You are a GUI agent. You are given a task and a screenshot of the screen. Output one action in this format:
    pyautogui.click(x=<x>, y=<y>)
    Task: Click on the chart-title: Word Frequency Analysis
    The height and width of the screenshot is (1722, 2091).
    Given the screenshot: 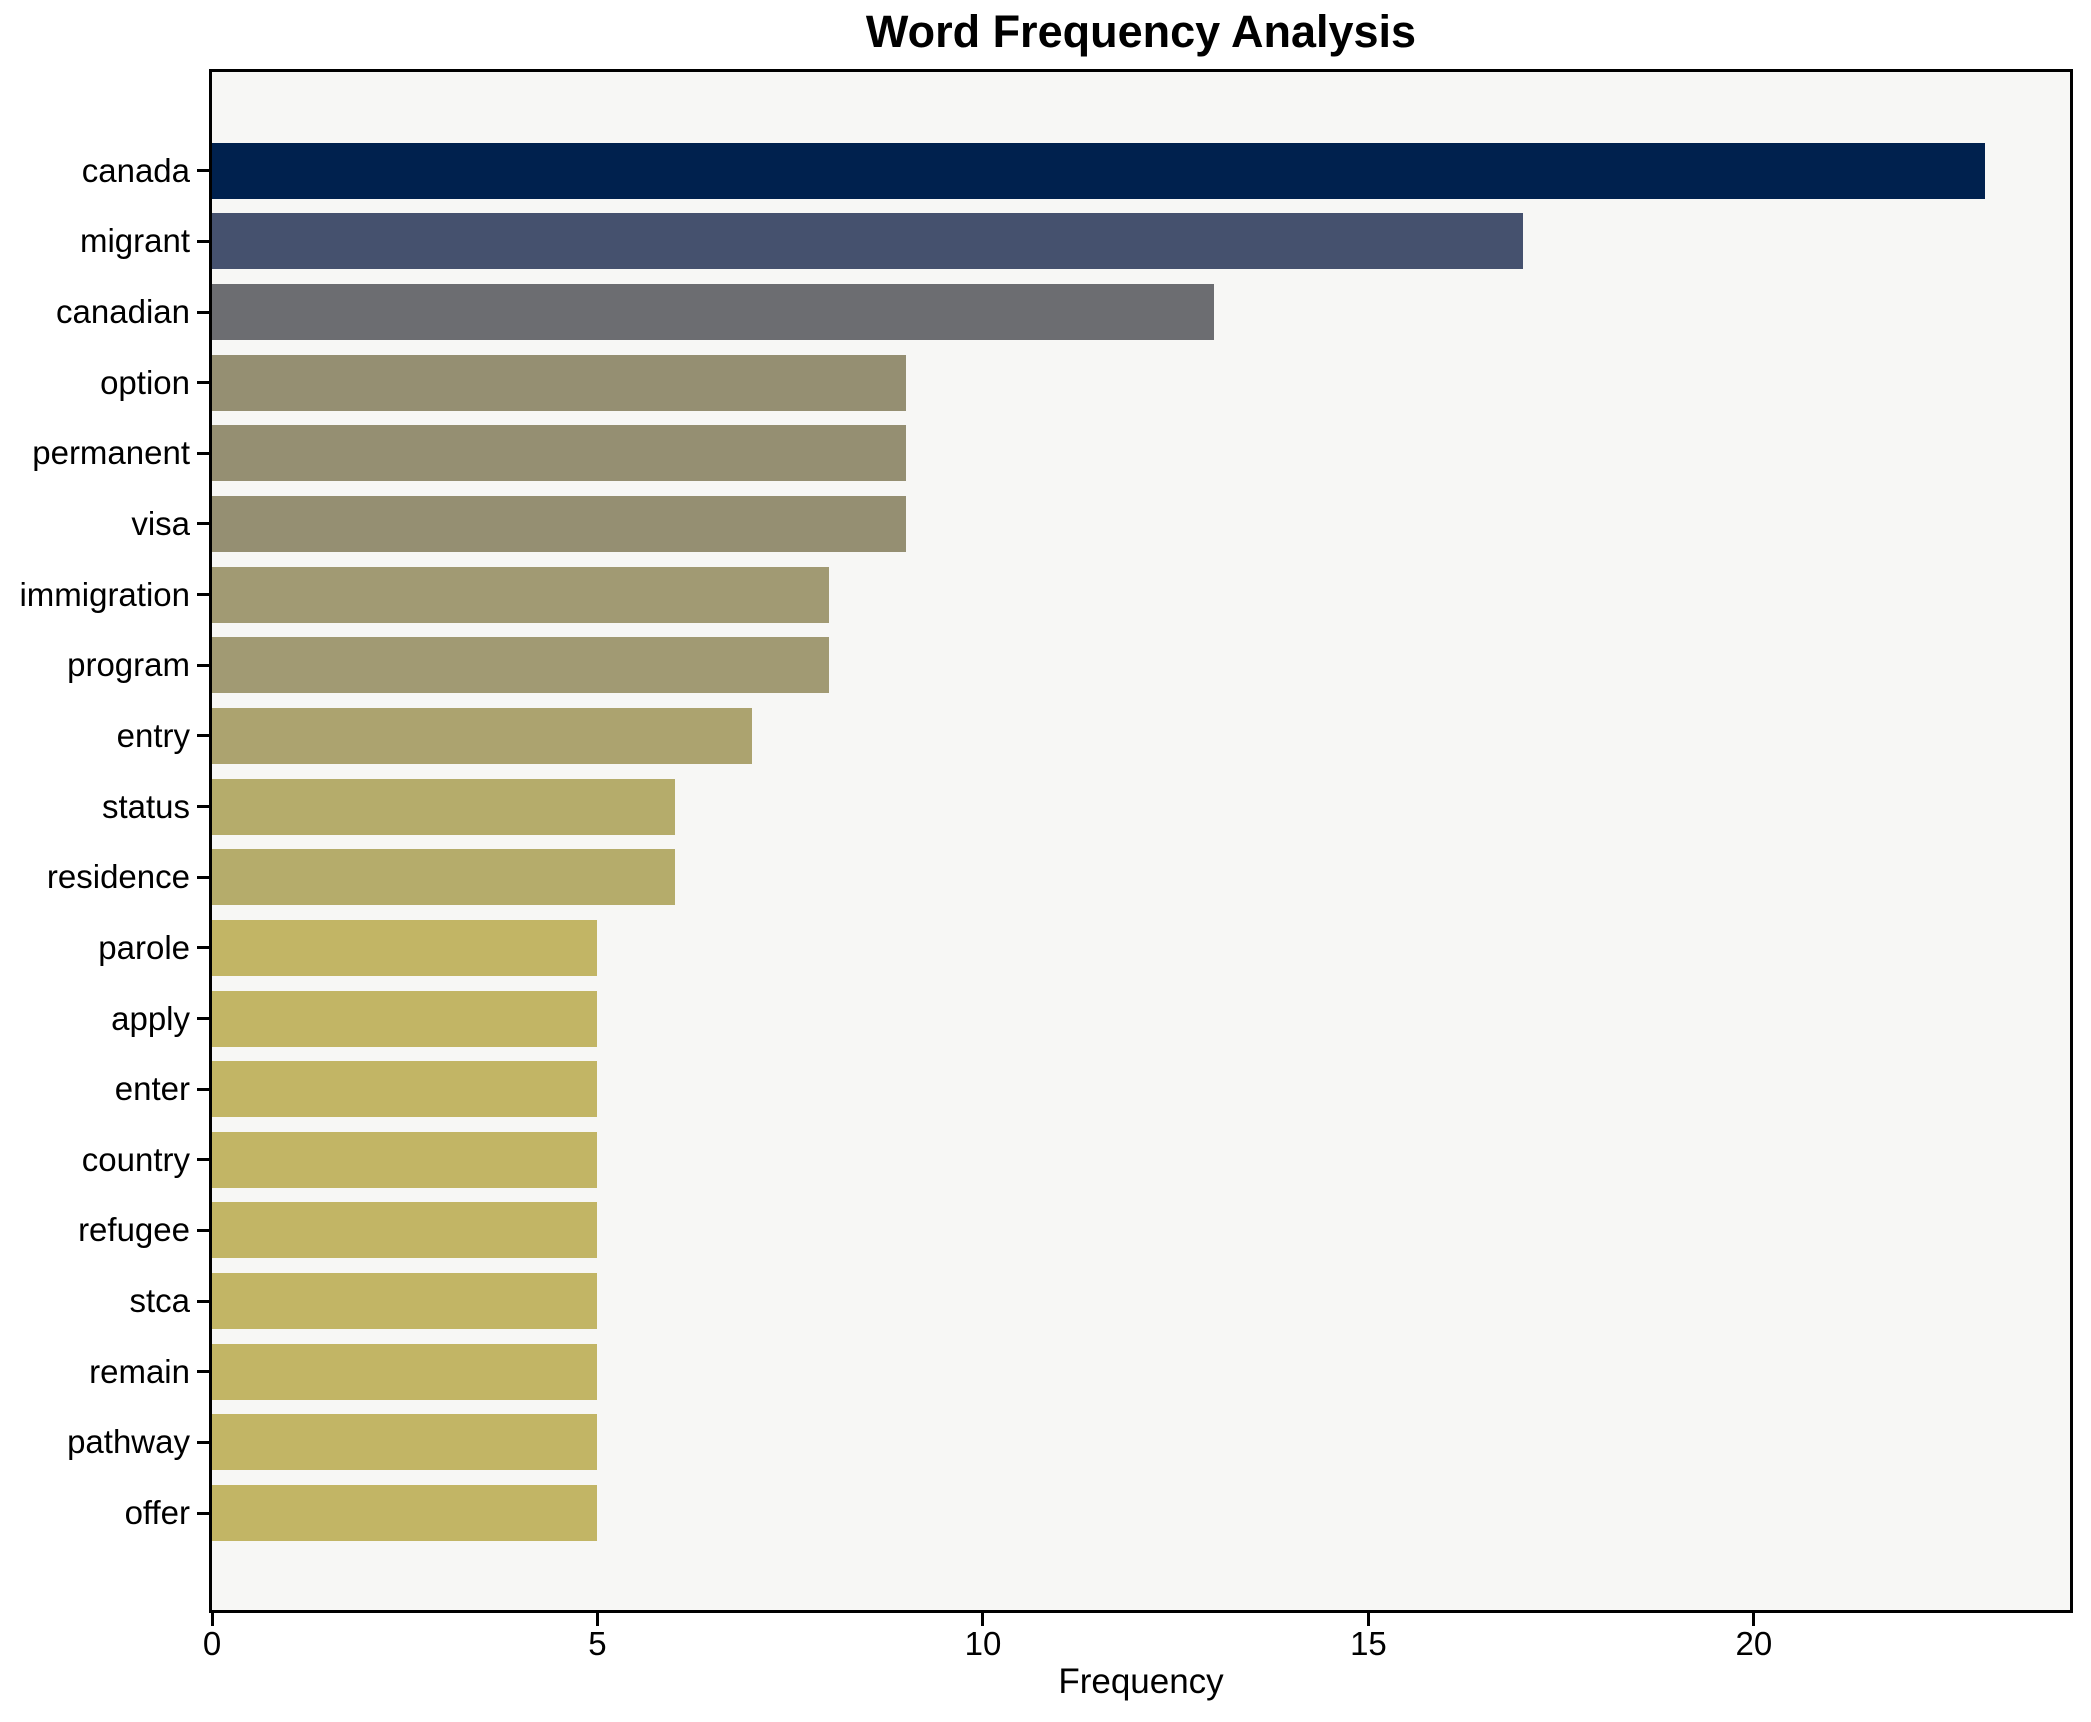 What is the action you would take?
    pyautogui.click(x=1141, y=31)
    